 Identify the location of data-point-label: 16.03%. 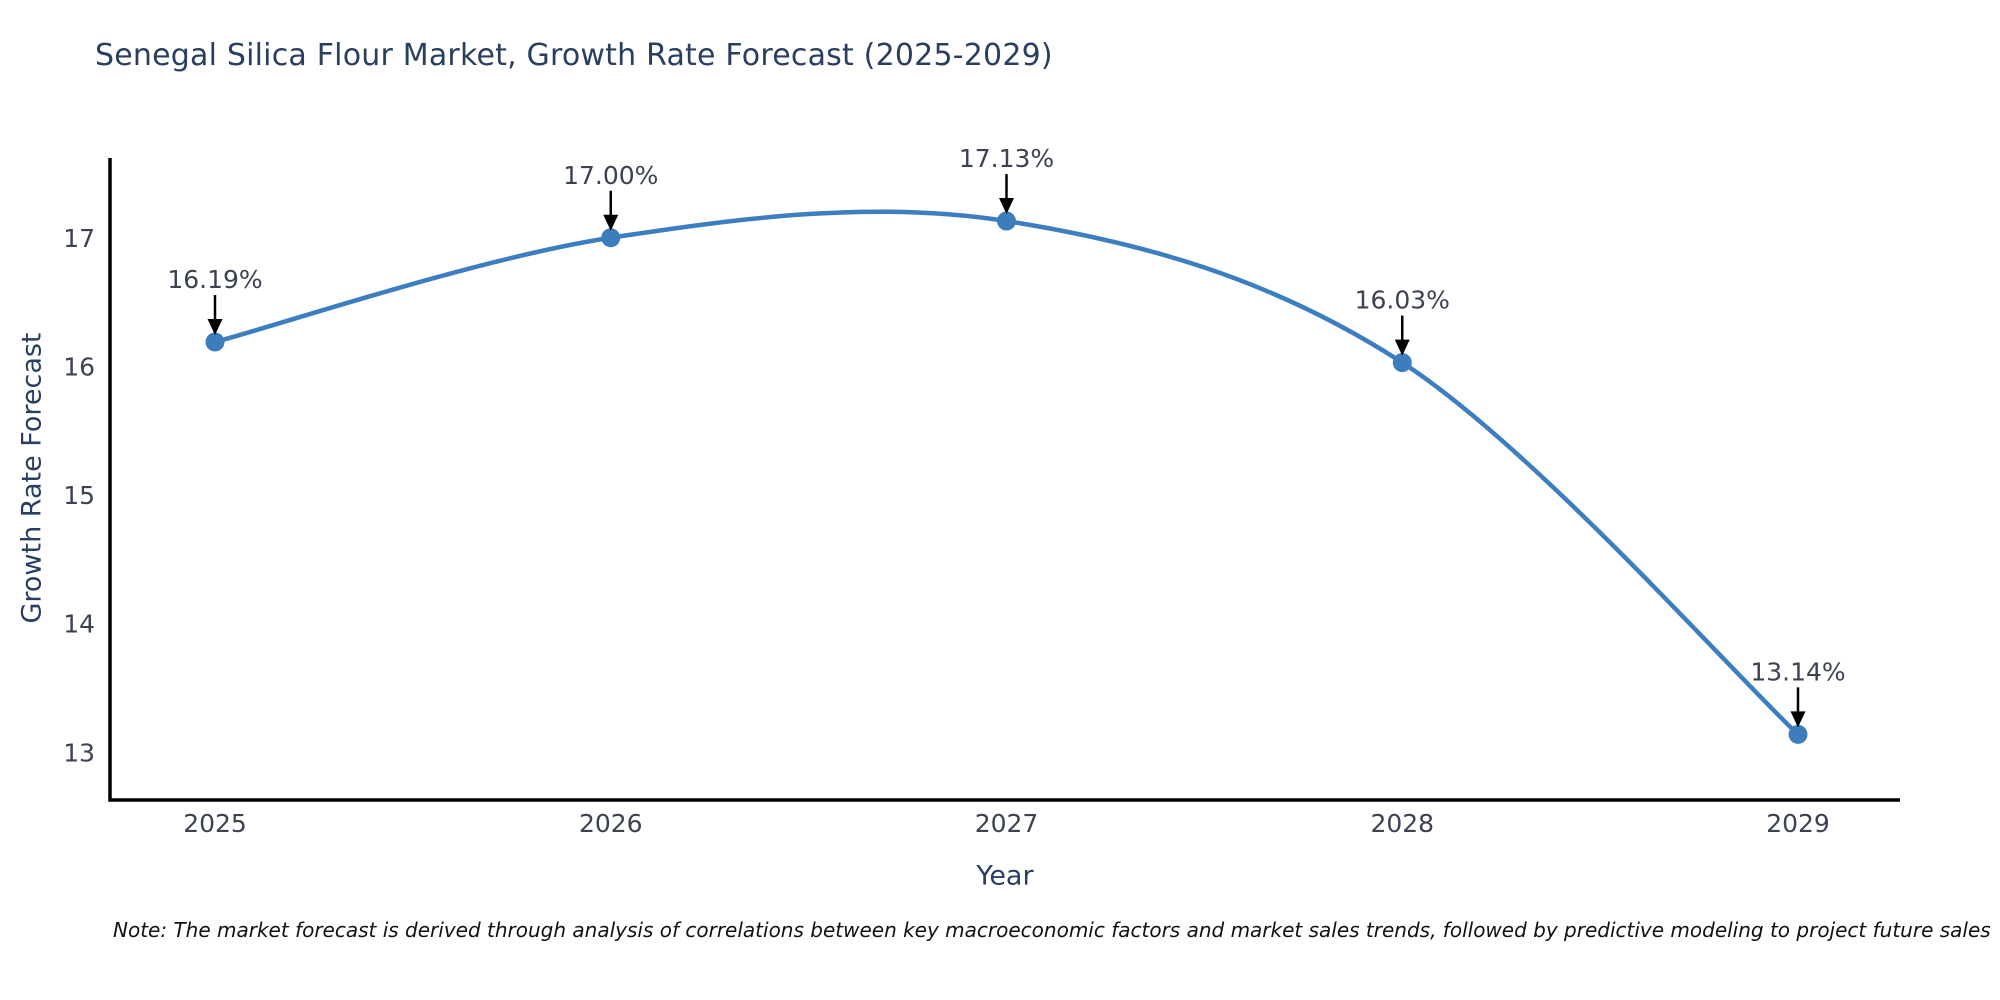
(1402, 300).